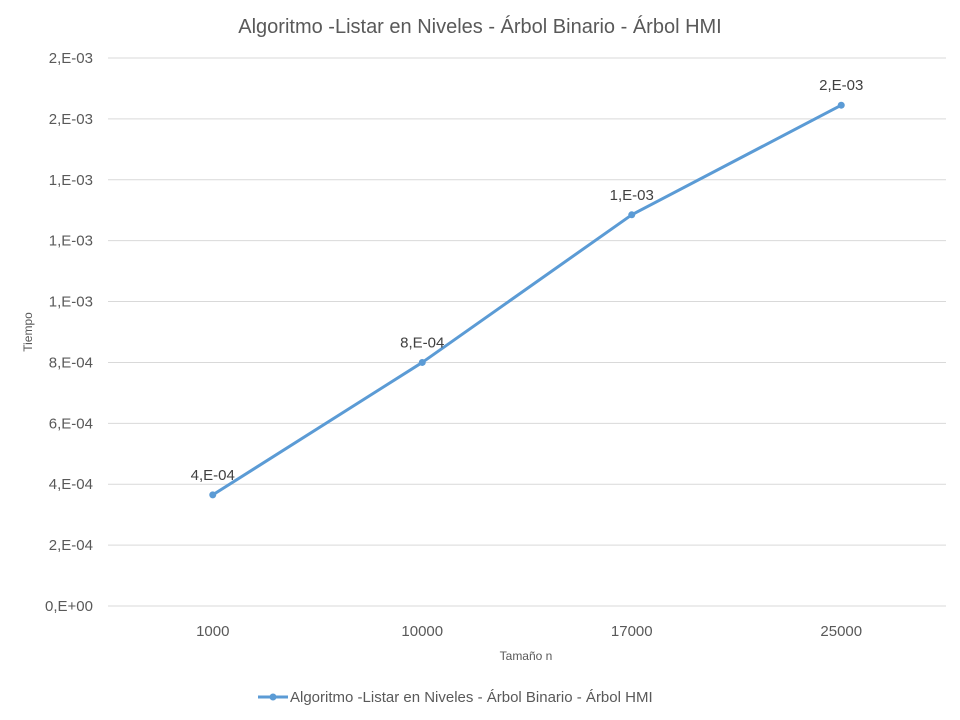  I want to click on x-tick-label: 10000, so click(422, 631).